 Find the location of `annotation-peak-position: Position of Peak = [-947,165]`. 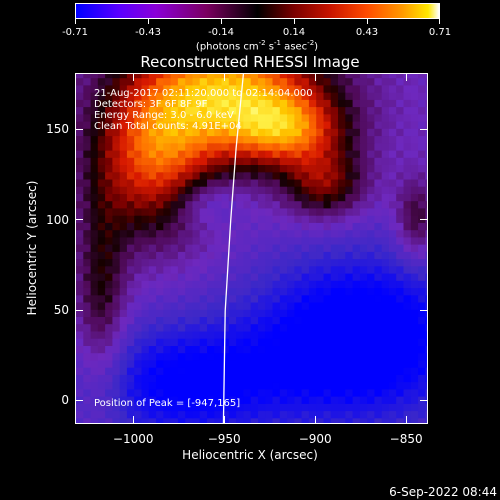

annotation-peak-position: Position of Peak = [-947,165] is located at coordinates (167, 403).